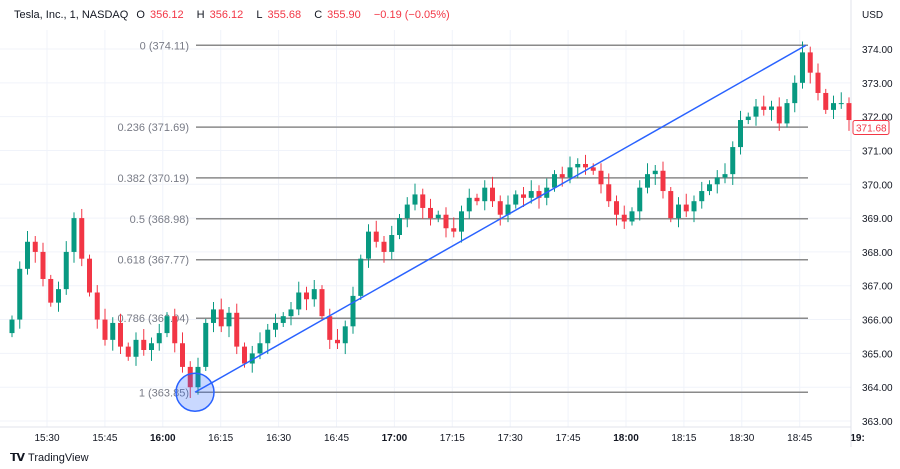  Describe the element at coordinates (877, 84) in the screenshot. I see `price-tick-label: 373.00` at that location.